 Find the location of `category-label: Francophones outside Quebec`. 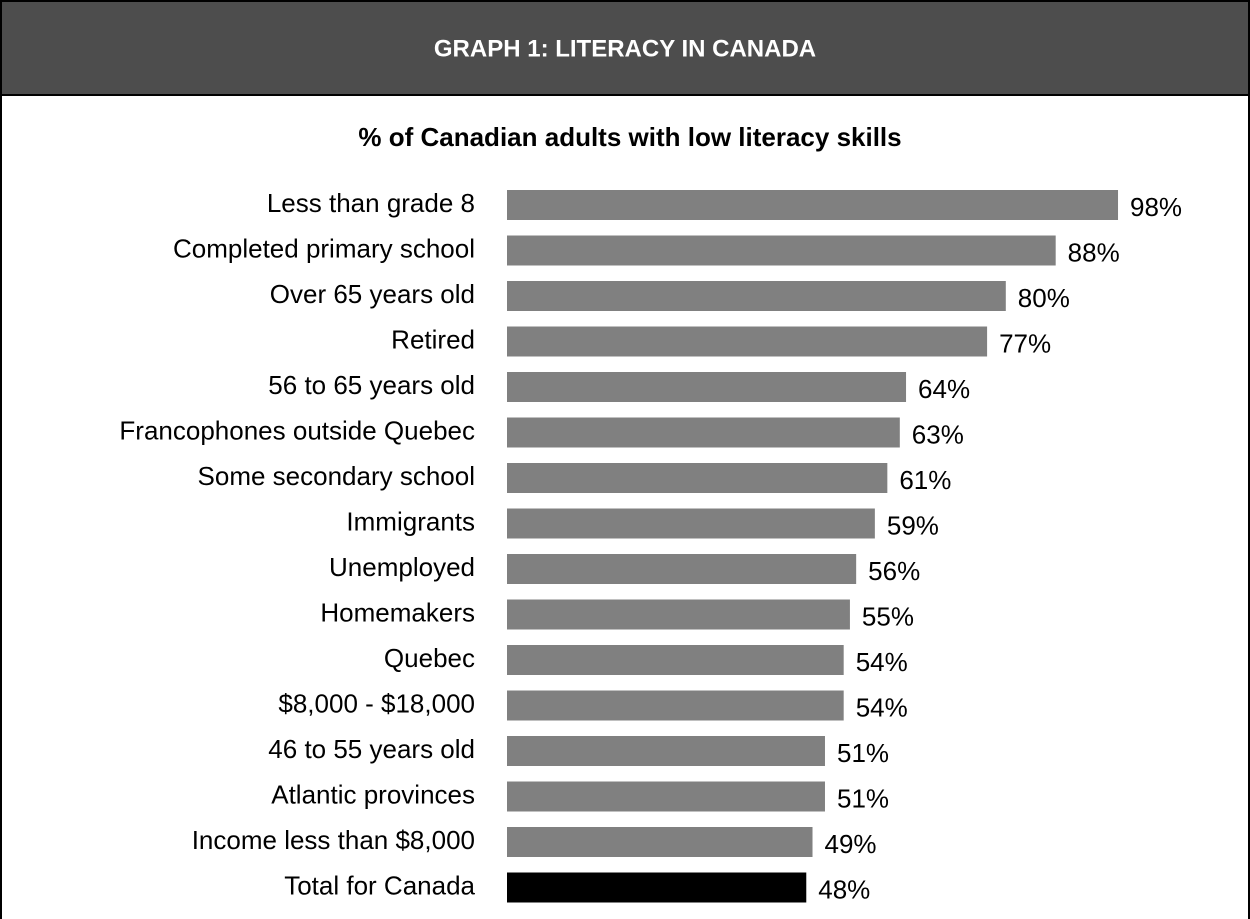

category-label: Francophones outside Quebec is located at coordinates (297, 430).